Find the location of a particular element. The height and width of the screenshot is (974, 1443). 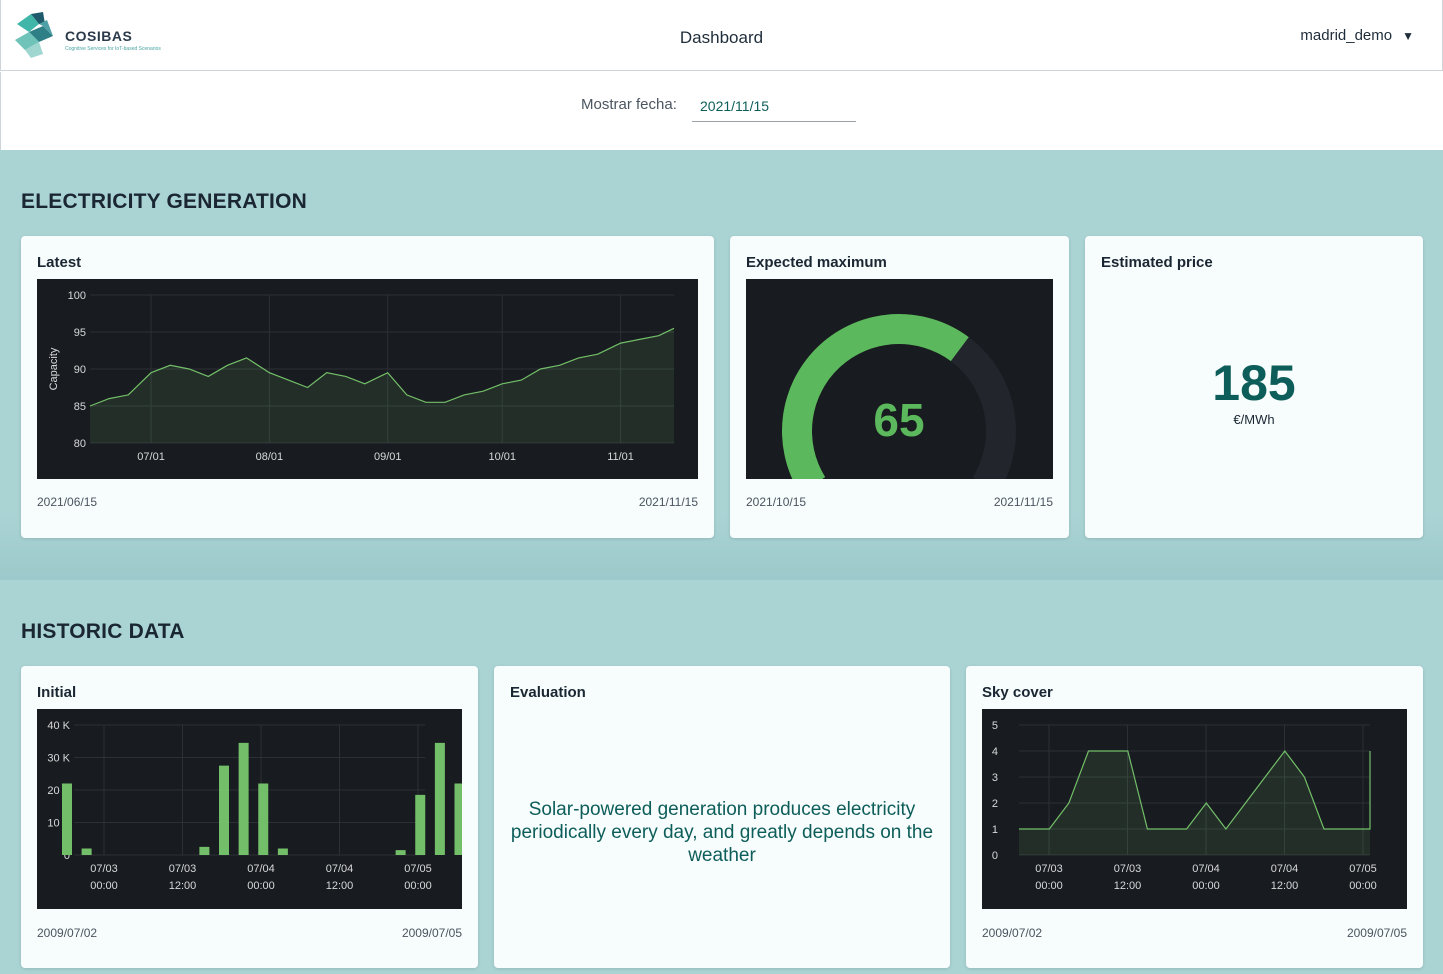

y-tick-label: 1 is located at coordinates (995, 830).